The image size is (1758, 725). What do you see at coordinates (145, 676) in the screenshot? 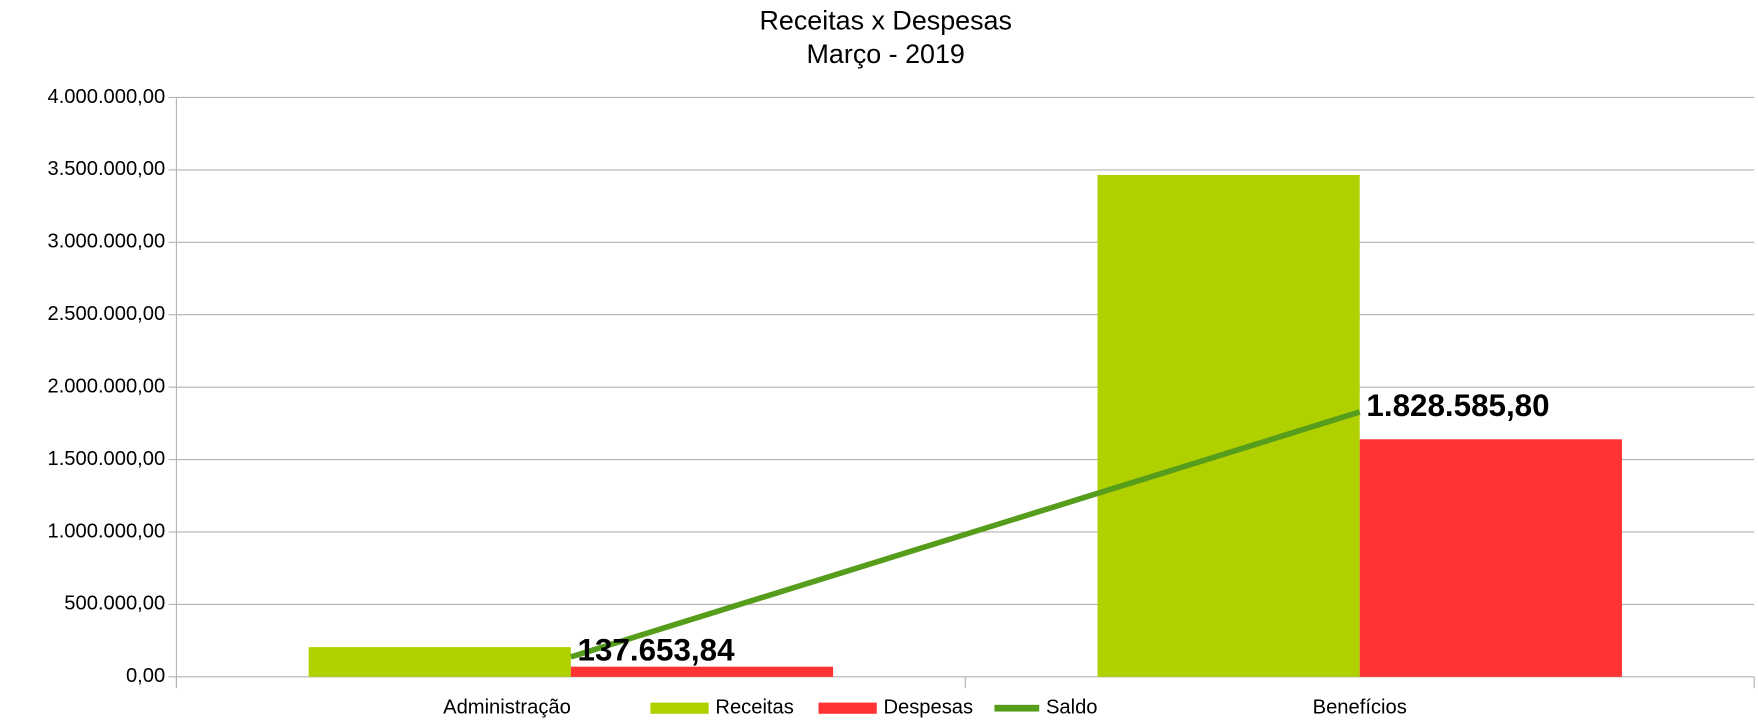
I see `y-tick-label: 0,00` at bounding box center [145, 676].